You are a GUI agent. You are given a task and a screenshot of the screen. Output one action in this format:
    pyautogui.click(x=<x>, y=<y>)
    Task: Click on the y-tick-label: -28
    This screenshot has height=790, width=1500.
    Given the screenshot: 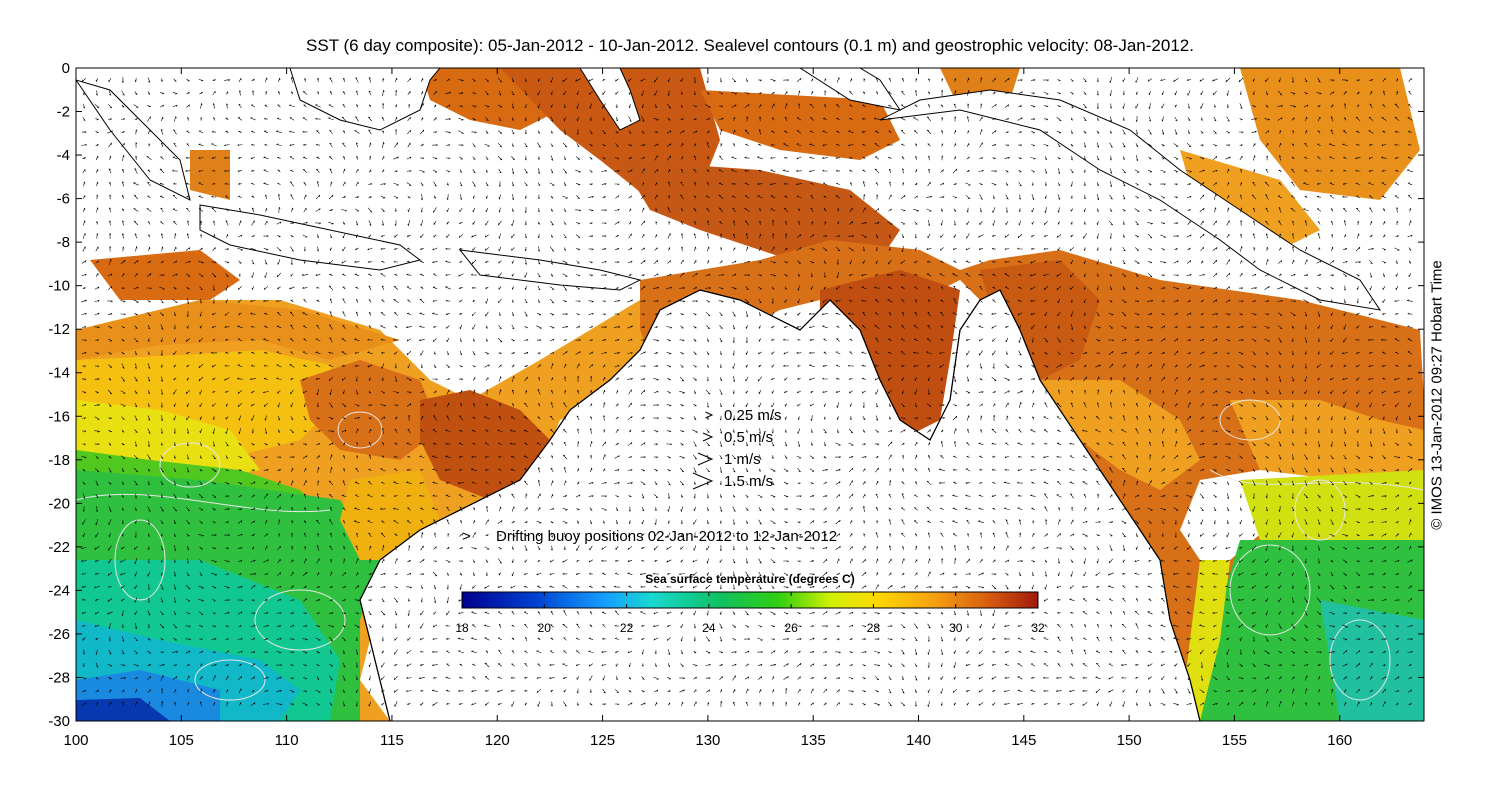 What is the action you would take?
    pyautogui.click(x=59, y=677)
    